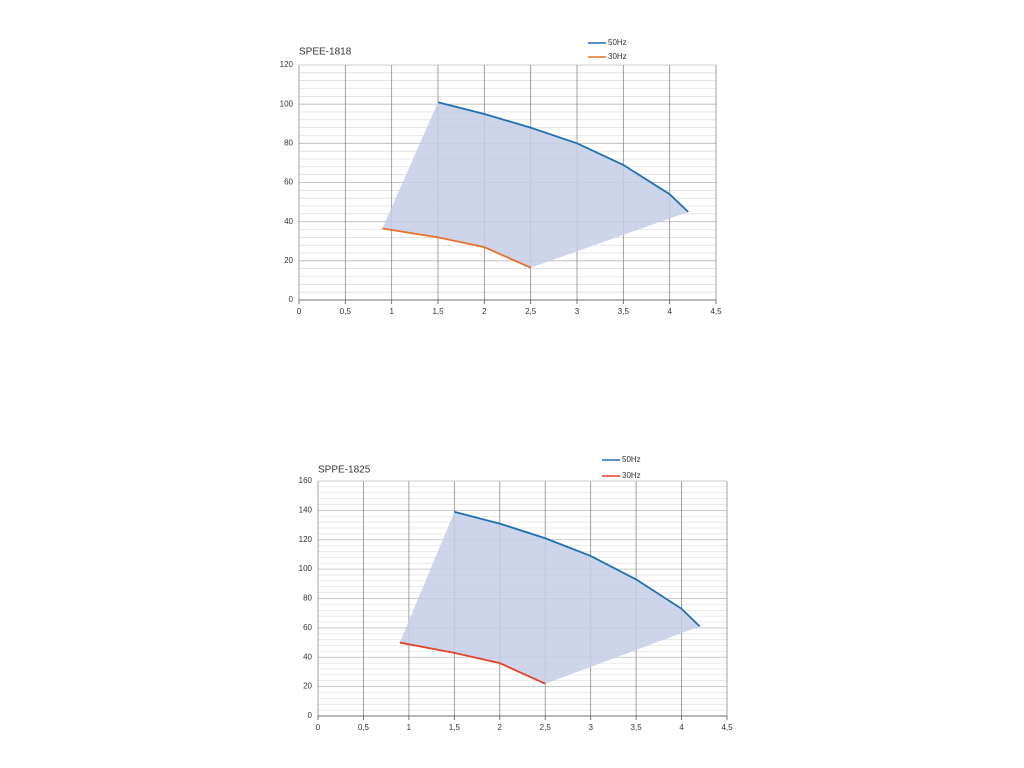  I want to click on y-tick-label: 140, so click(306, 509).